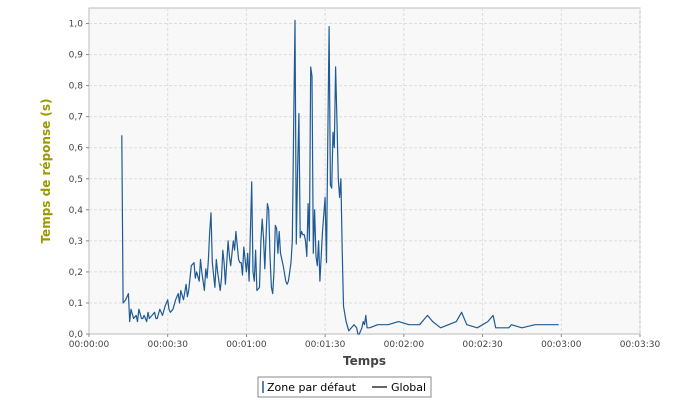 The image size is (690, 400). What do you see at coordinates (246, 345) in the screenshot?
I see `x-tick-label: 00:01:00` at bounding box center [246, 345].